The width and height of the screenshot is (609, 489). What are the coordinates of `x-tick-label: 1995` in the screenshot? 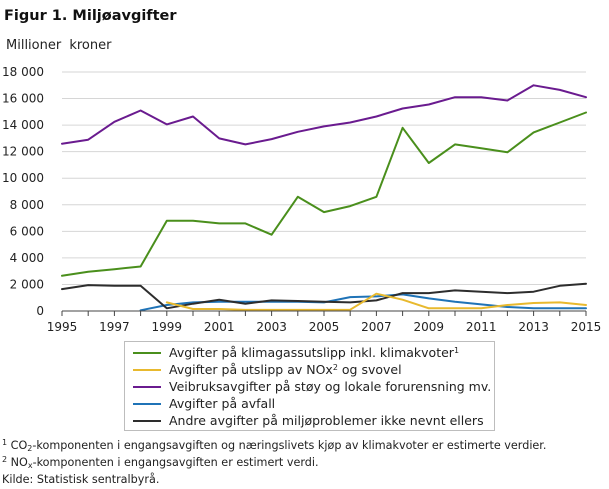 It's located at (62, 327).